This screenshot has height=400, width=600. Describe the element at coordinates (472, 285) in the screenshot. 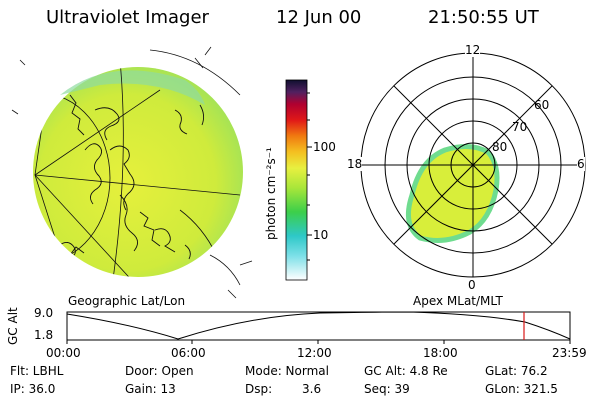

I see `mlt-label-0: 0` at that location.